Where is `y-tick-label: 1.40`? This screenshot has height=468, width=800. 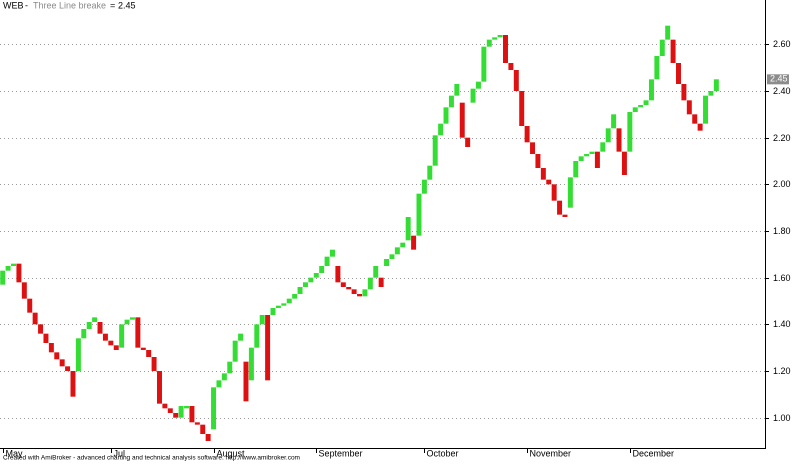 y-tick-label: 1.40 is located at coordinates (782, 324).